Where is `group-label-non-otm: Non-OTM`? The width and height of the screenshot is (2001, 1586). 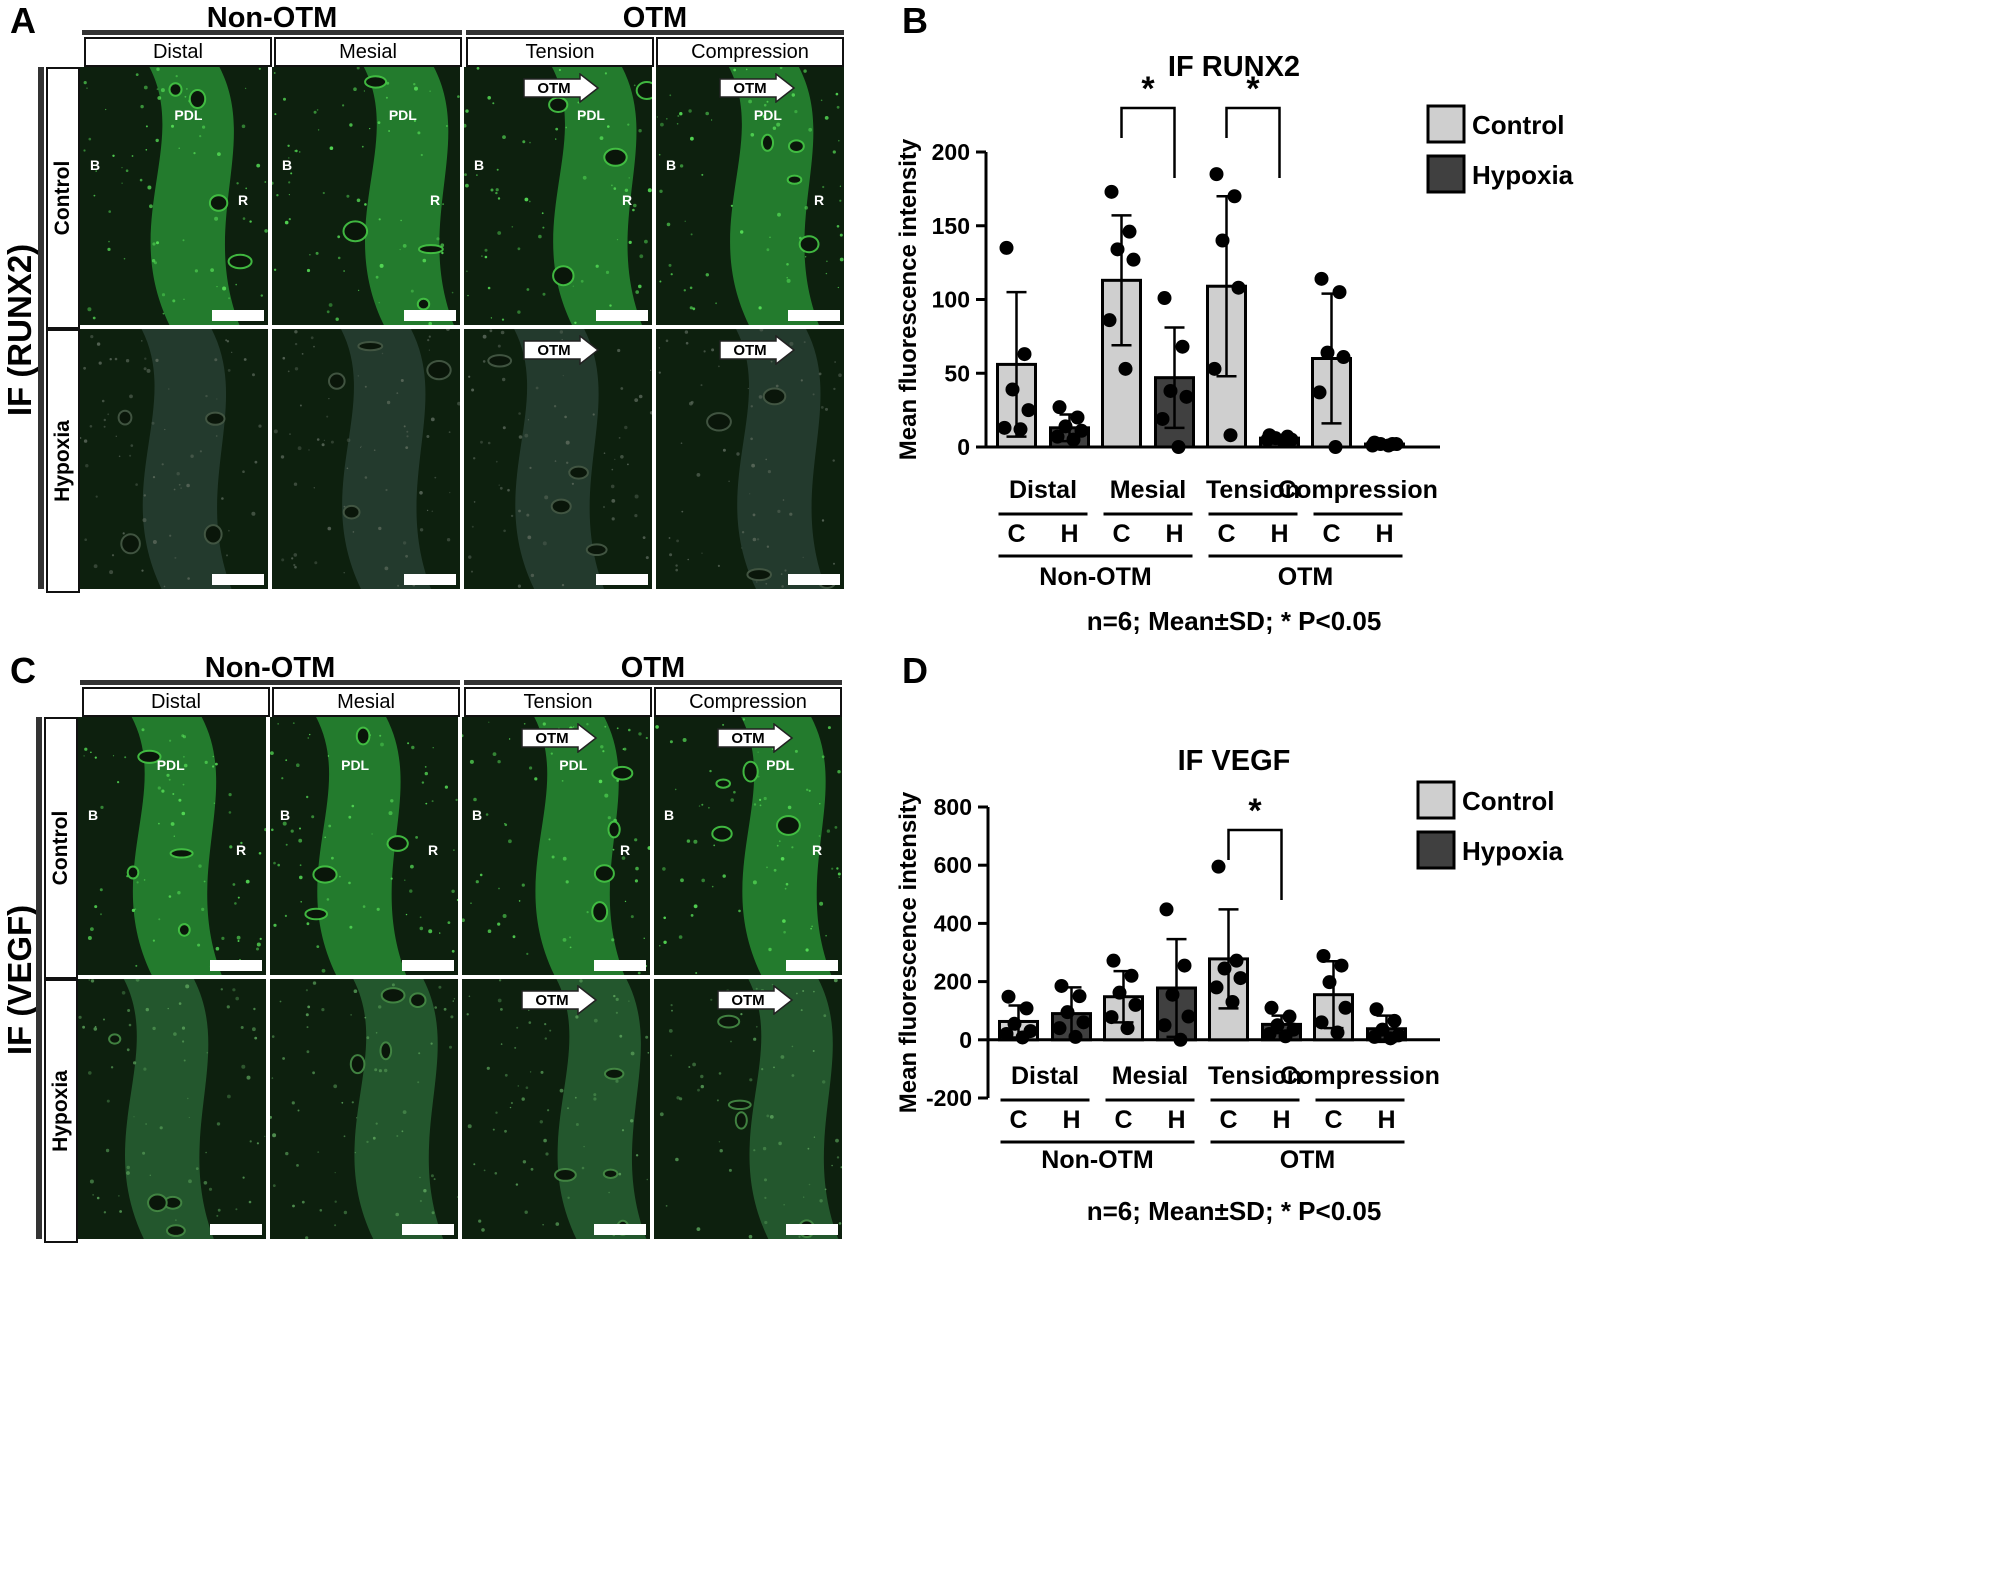
group-label-non-otm: Non-OTM is located at coordinates (272, 18).